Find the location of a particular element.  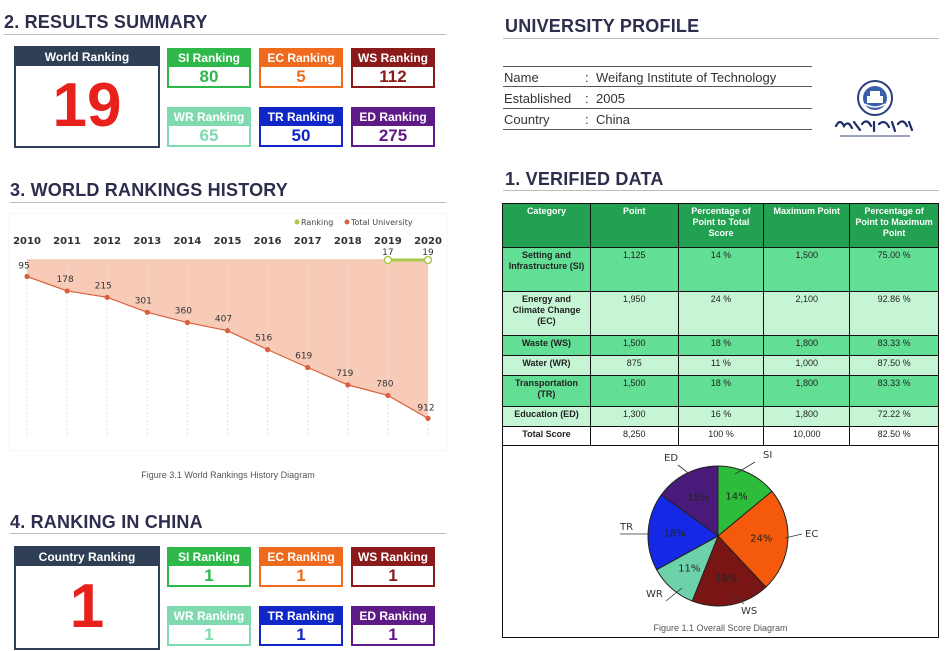

pie-category-label-ed: ED is located at coordinates (671, 458).